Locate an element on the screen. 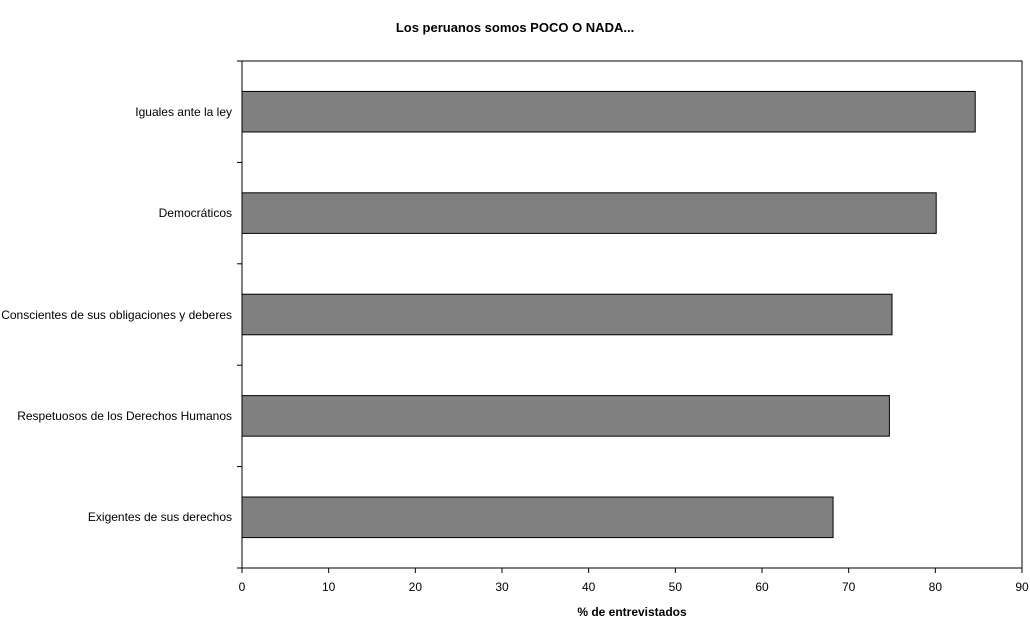  x-tick-label: 30 is located at coordinates (502, 587).